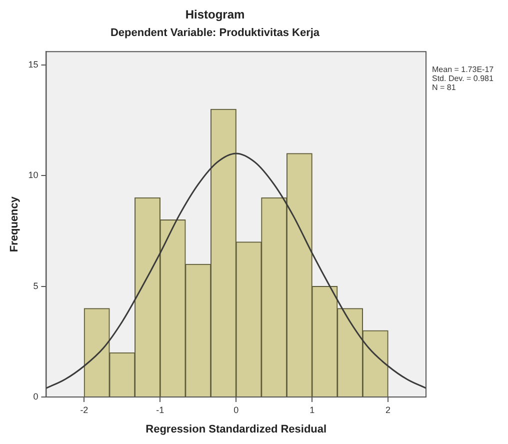  Describe the element at coordinates (160, 409) in the screenshot. I see `x-tick-label: -1` at that location.